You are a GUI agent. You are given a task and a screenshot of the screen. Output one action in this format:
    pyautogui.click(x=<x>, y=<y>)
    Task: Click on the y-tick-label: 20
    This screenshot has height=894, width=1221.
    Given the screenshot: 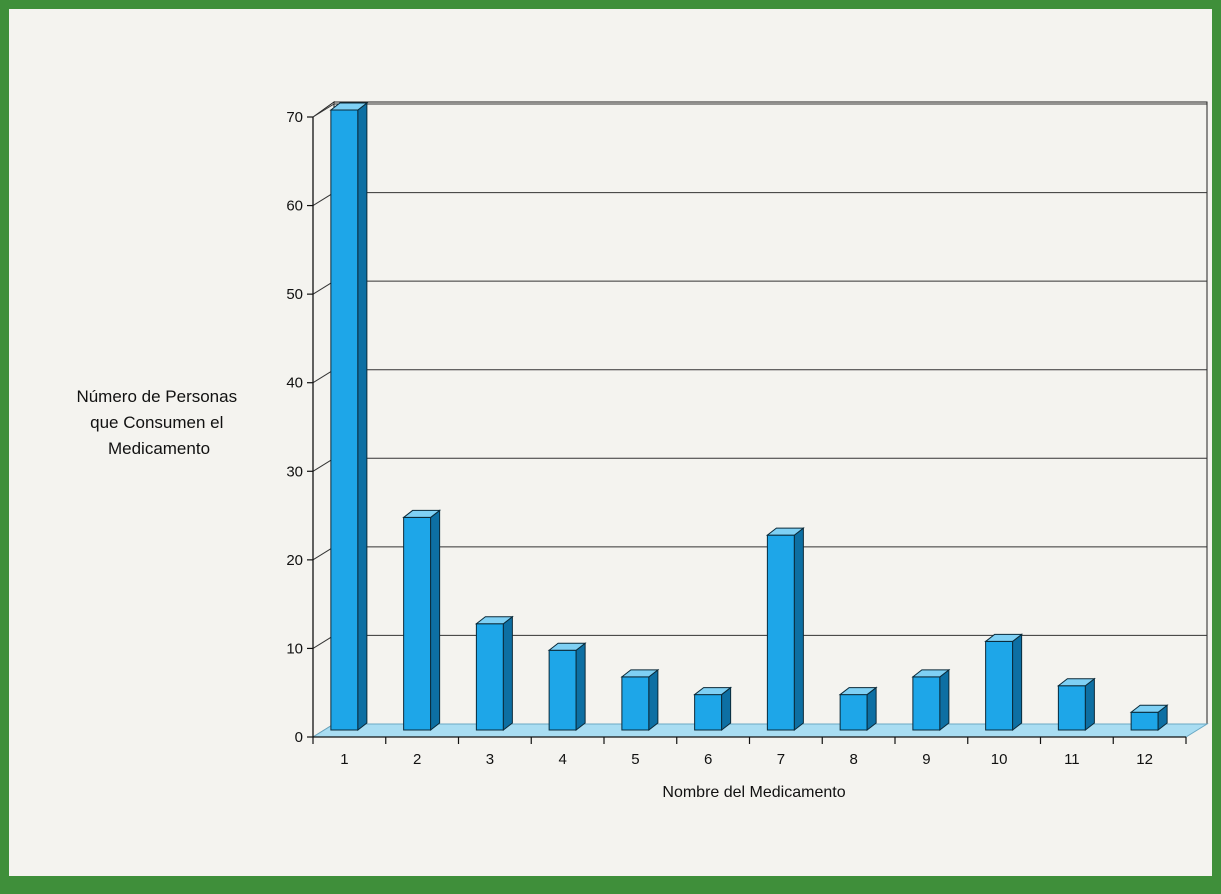 What is the action you would take?
    pyautogui.click(x=294, y=560)
    